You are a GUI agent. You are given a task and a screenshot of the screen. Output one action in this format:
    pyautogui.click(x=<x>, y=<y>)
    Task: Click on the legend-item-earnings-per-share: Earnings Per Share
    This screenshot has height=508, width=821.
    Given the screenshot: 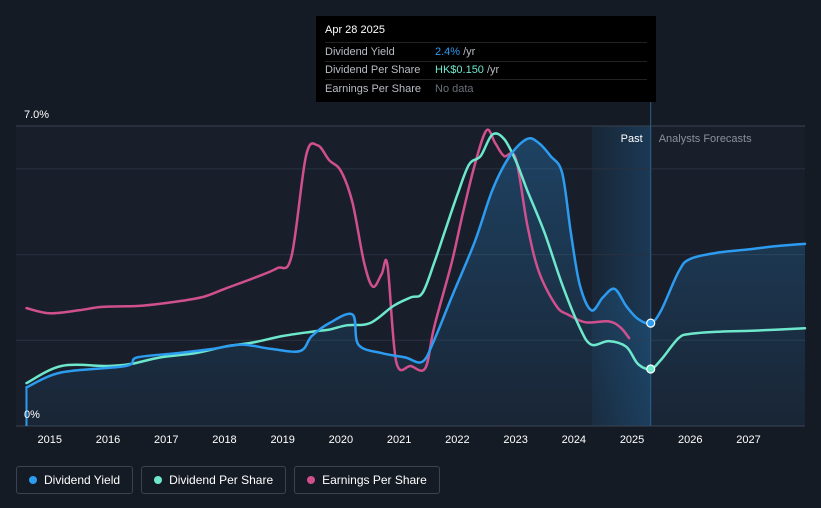 What is the action you would take?
    pyautogui.click(x=367, y=480)
    